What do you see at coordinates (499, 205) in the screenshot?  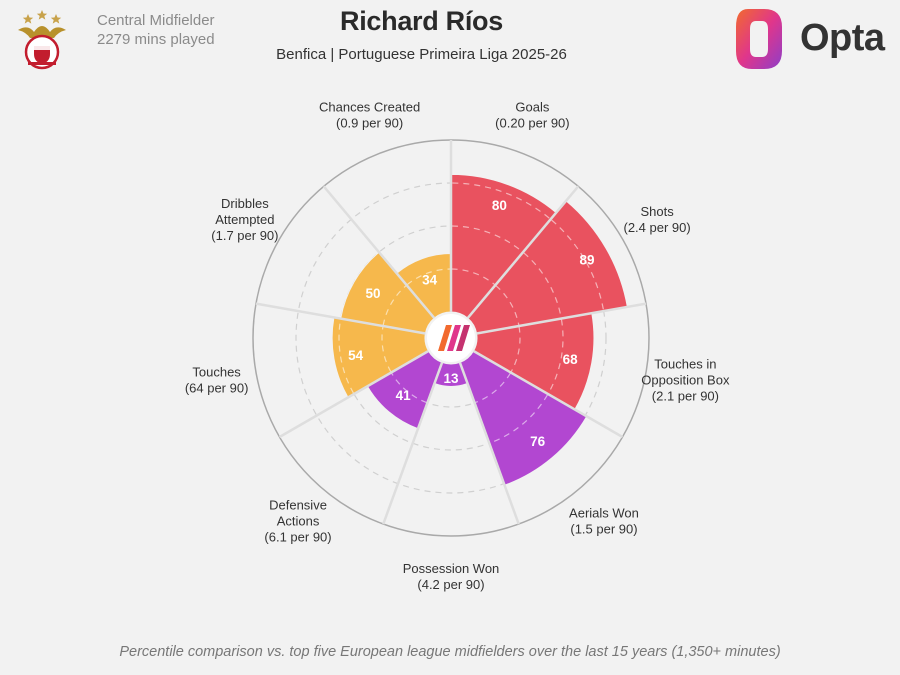 I see `value-label: 80` at bounding box center [499, 205].